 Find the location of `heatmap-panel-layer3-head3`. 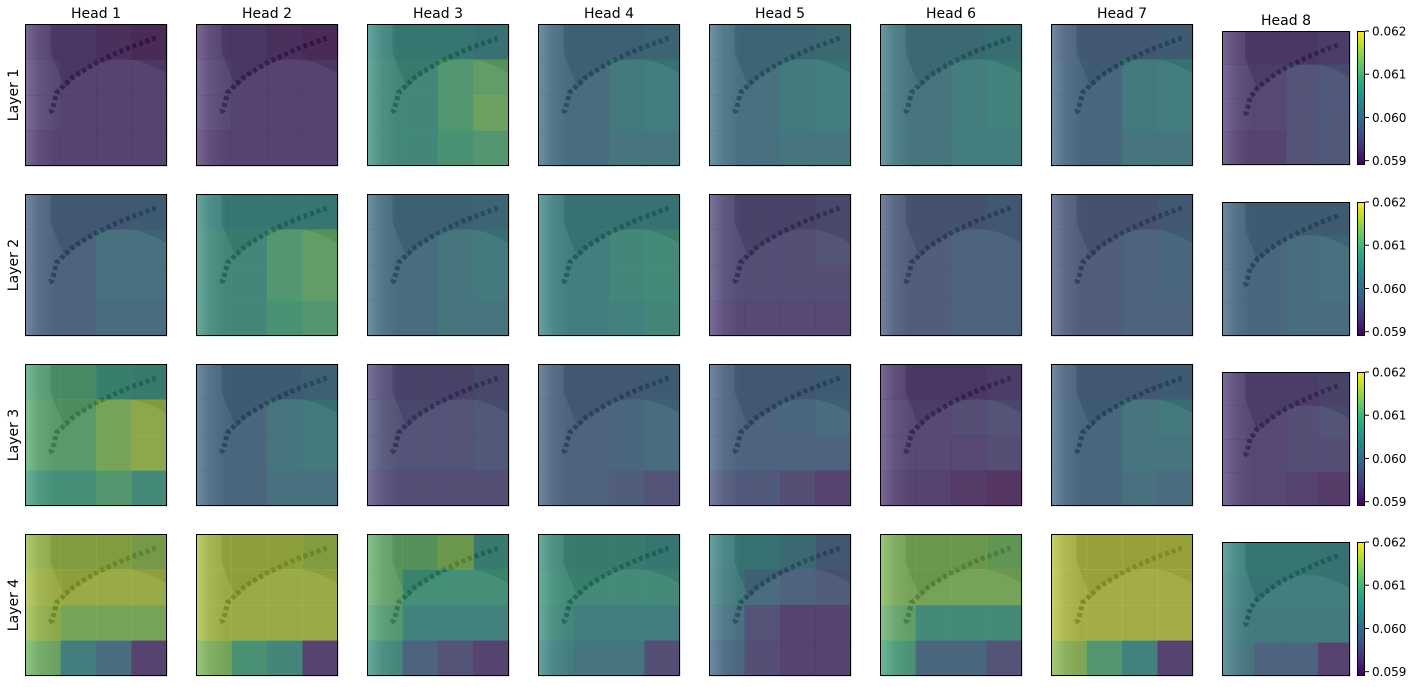

heatmap-panel-layer3-head3 is located at coordinates (438, 435).